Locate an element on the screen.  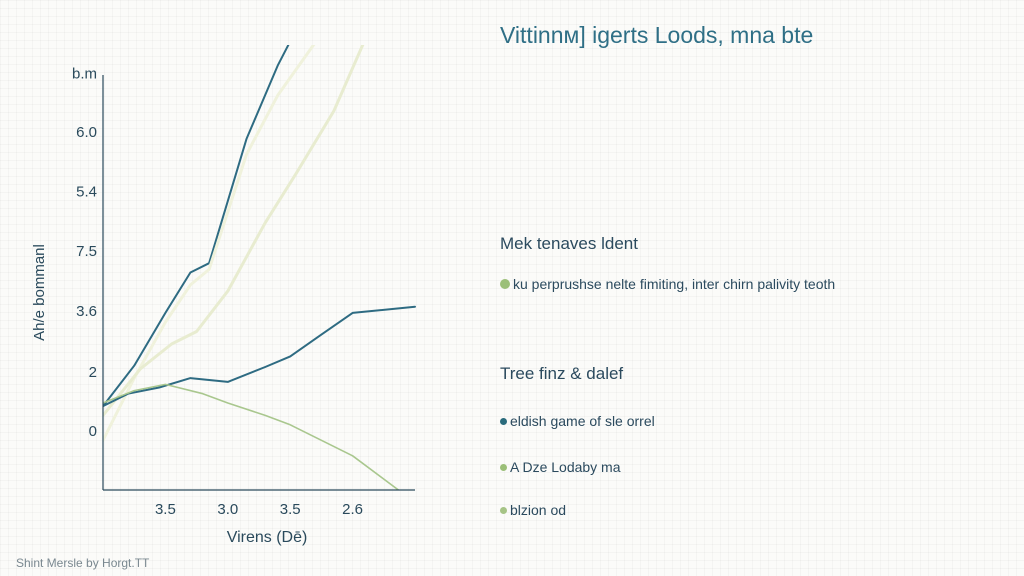
legend-item: eldish game of sle orrel is located at coordinates (577, 421).